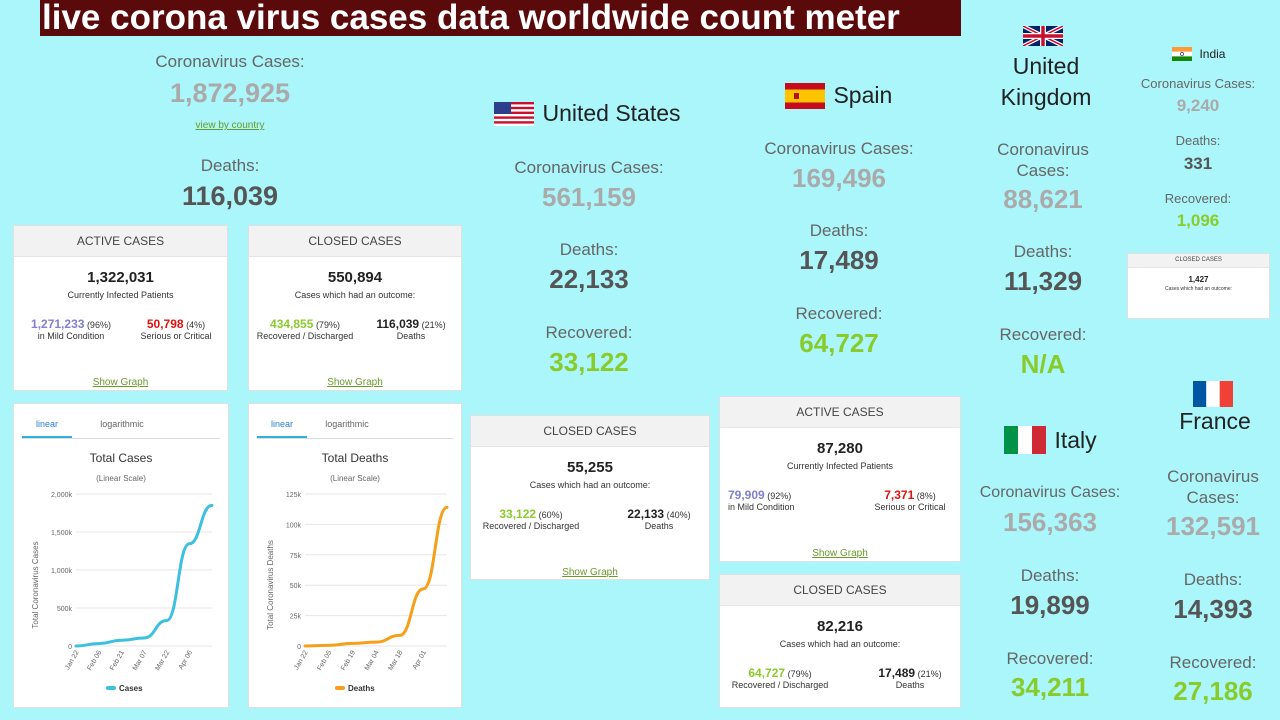 This screenshot has height=720, width=1280. Describe the element at coordinates (646, 514) in the screenshot. I see `deaths-value: 22,133` at that location.